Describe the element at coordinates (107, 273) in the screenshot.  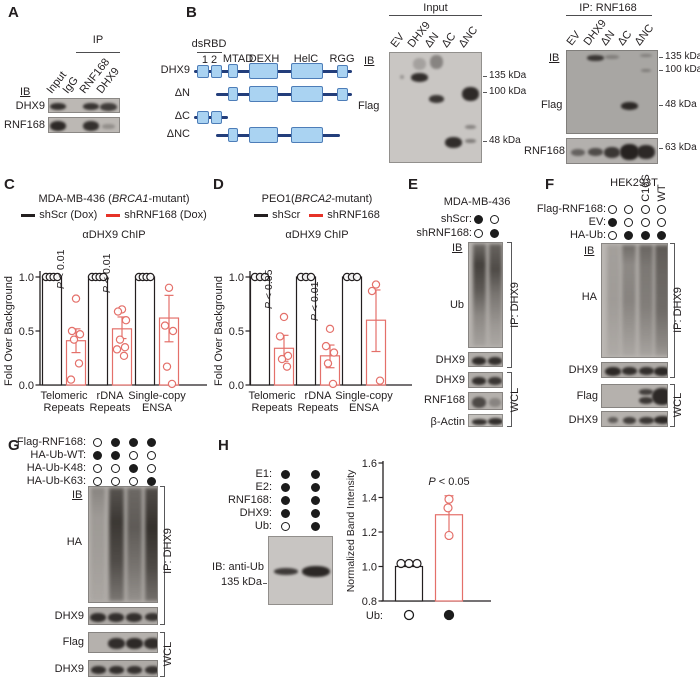
I see `p-value-label: P < 0.01` at that location.